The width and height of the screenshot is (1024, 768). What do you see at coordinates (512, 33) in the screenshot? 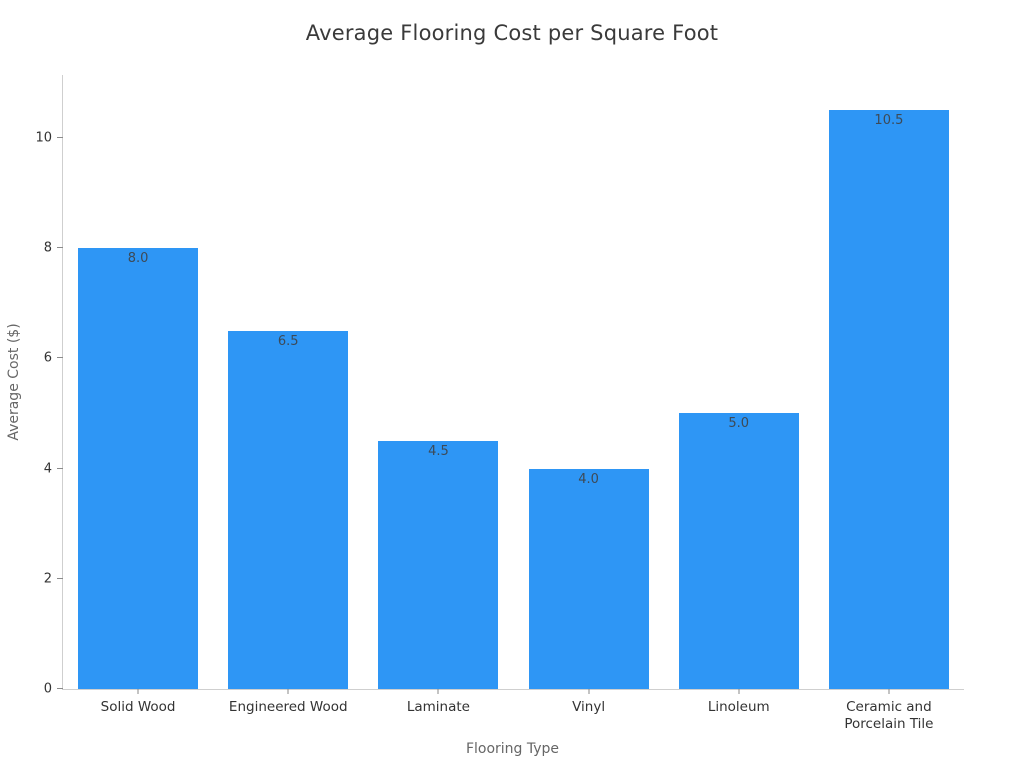
I see `chart-title: Average Flooring Cost per Square Foot` at bounding box center [512, 33].